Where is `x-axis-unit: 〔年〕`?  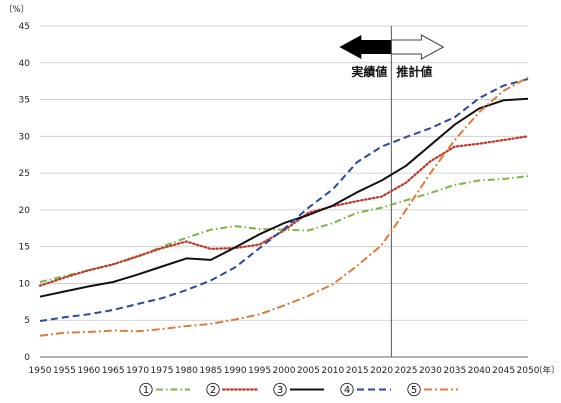
x-axis-unit: 〔年〕 is located at coordinates (547, 370).